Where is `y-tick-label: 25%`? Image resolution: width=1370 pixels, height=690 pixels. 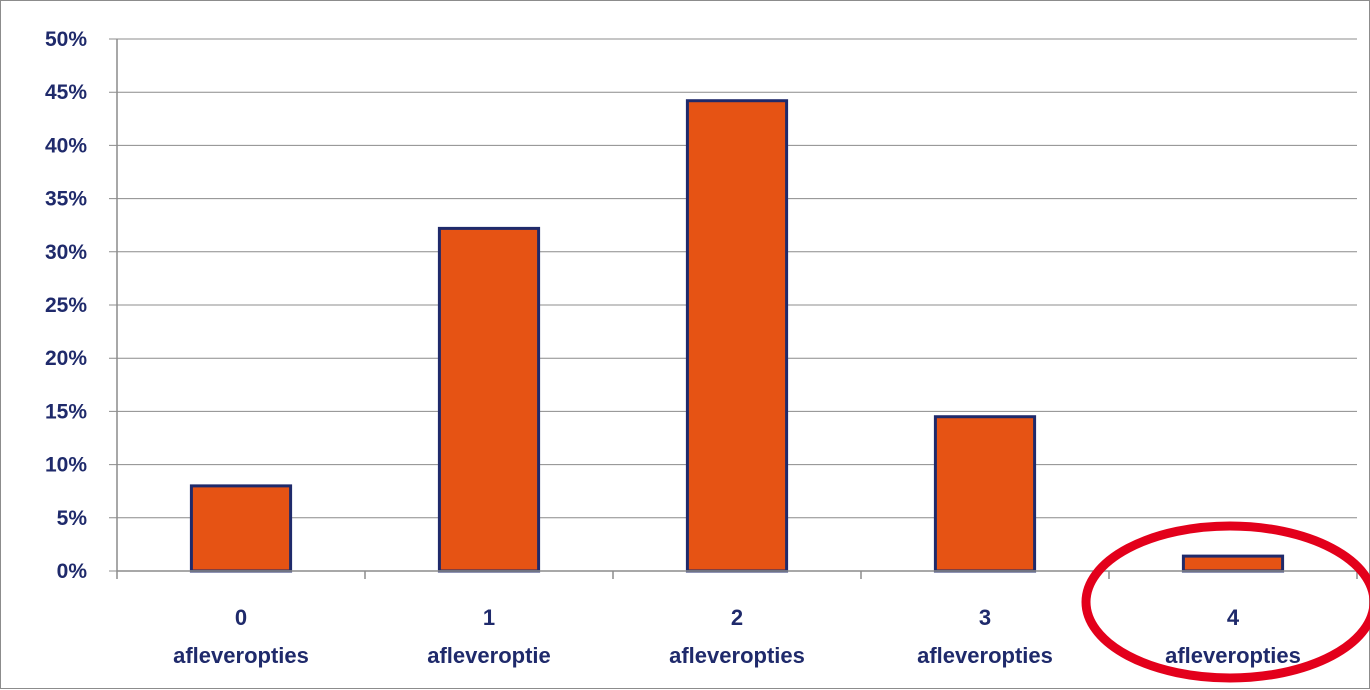 y-tick-label: 25% is located at coordinates (66, 305).